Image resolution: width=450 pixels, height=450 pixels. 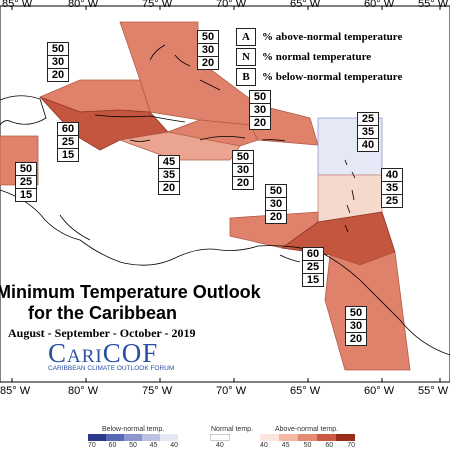 What do you see at coordinates (392, 201) in the screenshot?
I see `prob-below: 25` at bounding box center [392, 201].